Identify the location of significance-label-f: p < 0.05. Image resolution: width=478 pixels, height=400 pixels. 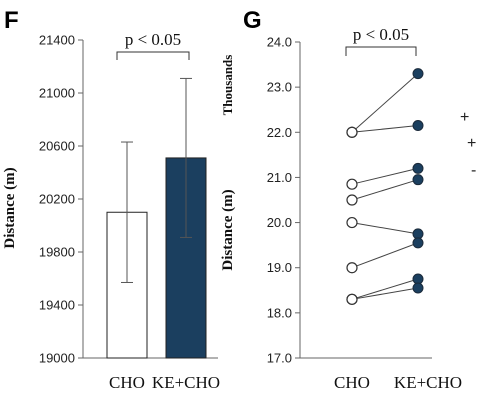
(153, 39).